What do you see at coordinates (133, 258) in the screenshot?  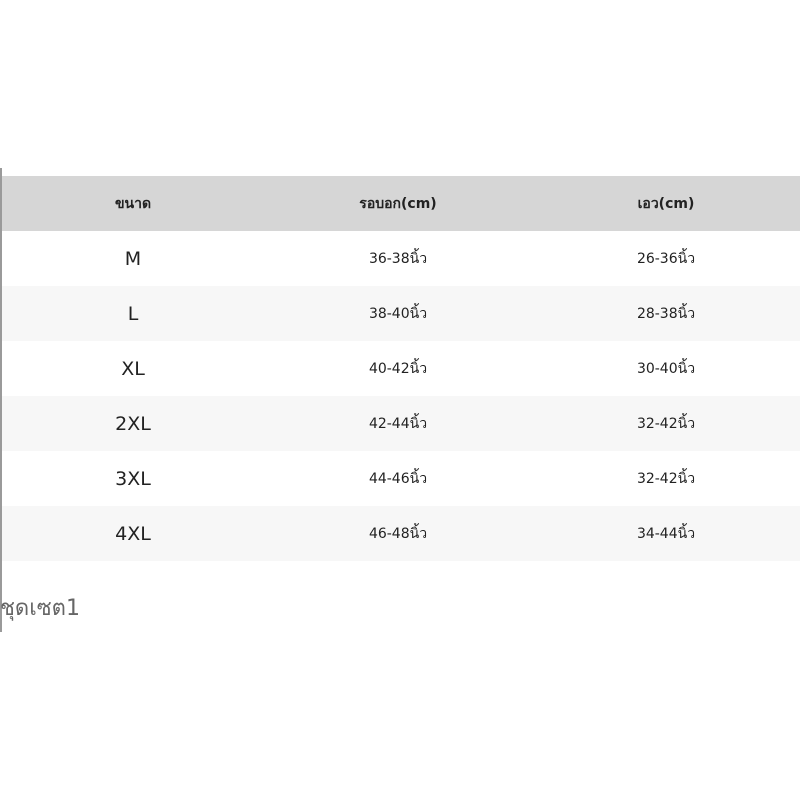 I see `cell-size: M` at bounding box center [133, 258].